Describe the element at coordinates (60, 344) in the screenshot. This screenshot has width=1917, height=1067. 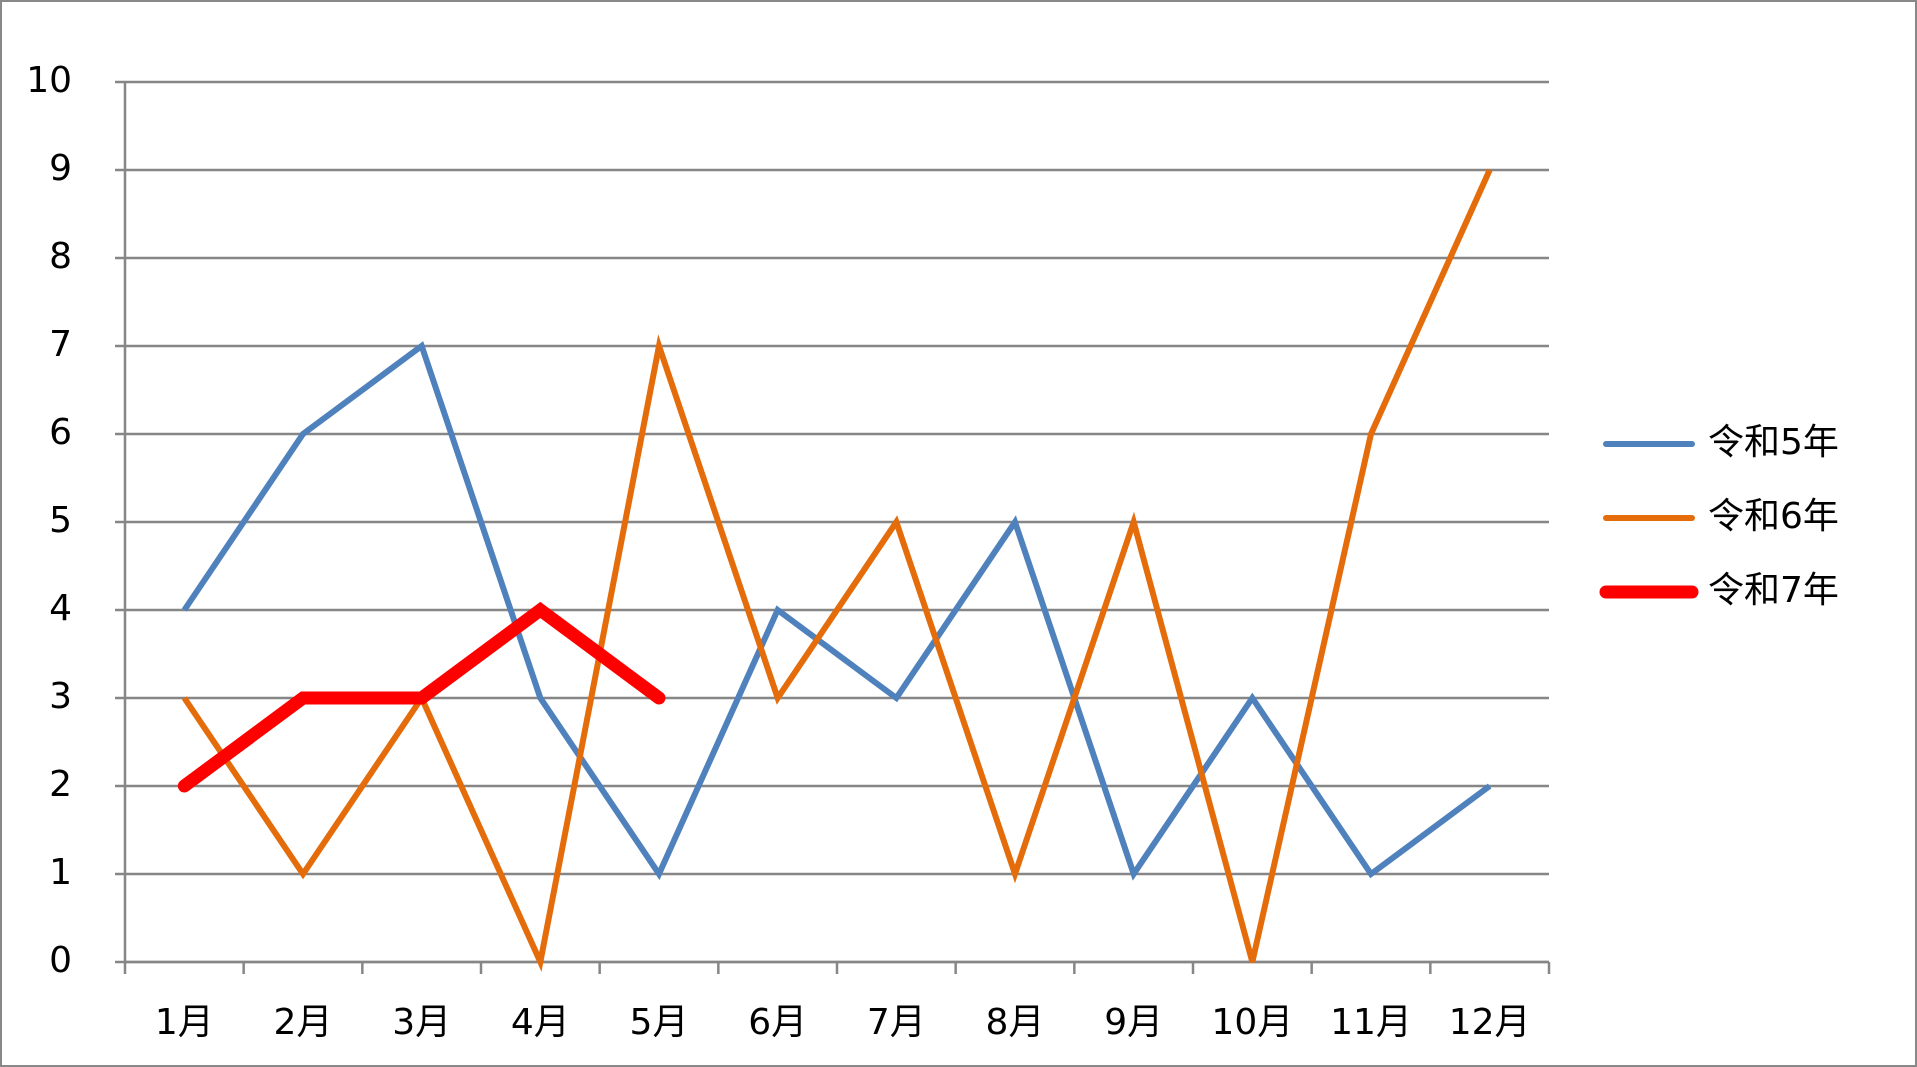
I see `y-tick-label: 7` at that location.